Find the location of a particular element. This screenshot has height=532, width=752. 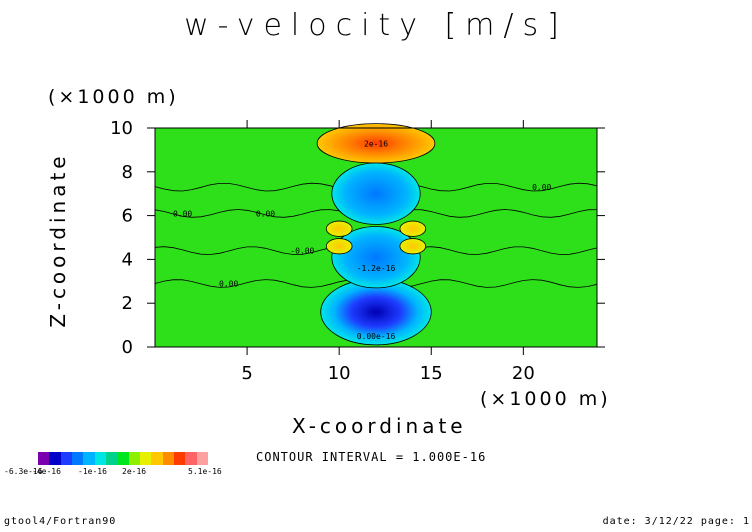

y-axis-label: Z-coordinate is located at coordinates (58, 240).